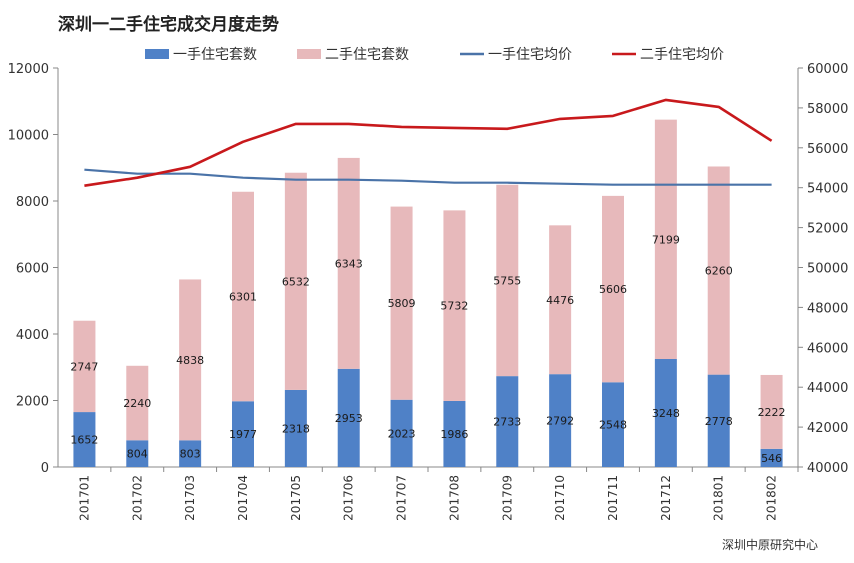  Describe the element at coordinates (28, 69) in the screenshot. I see `y-left-tick-label: 12000` at that location.